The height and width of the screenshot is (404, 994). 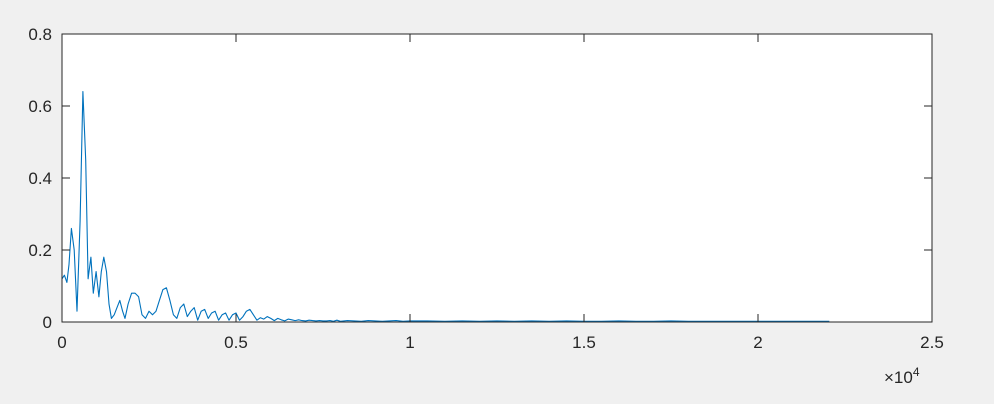 What do you see at coordinates (757, 342) in the screenshot?
I see `x-tick-label: 2` at bounding box center [757, 342].